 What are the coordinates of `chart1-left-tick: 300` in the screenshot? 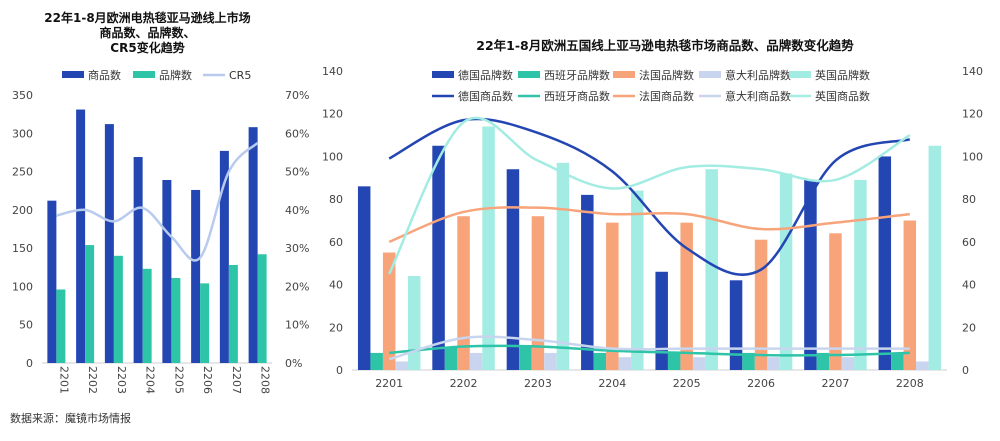 It's located at (22, 133).